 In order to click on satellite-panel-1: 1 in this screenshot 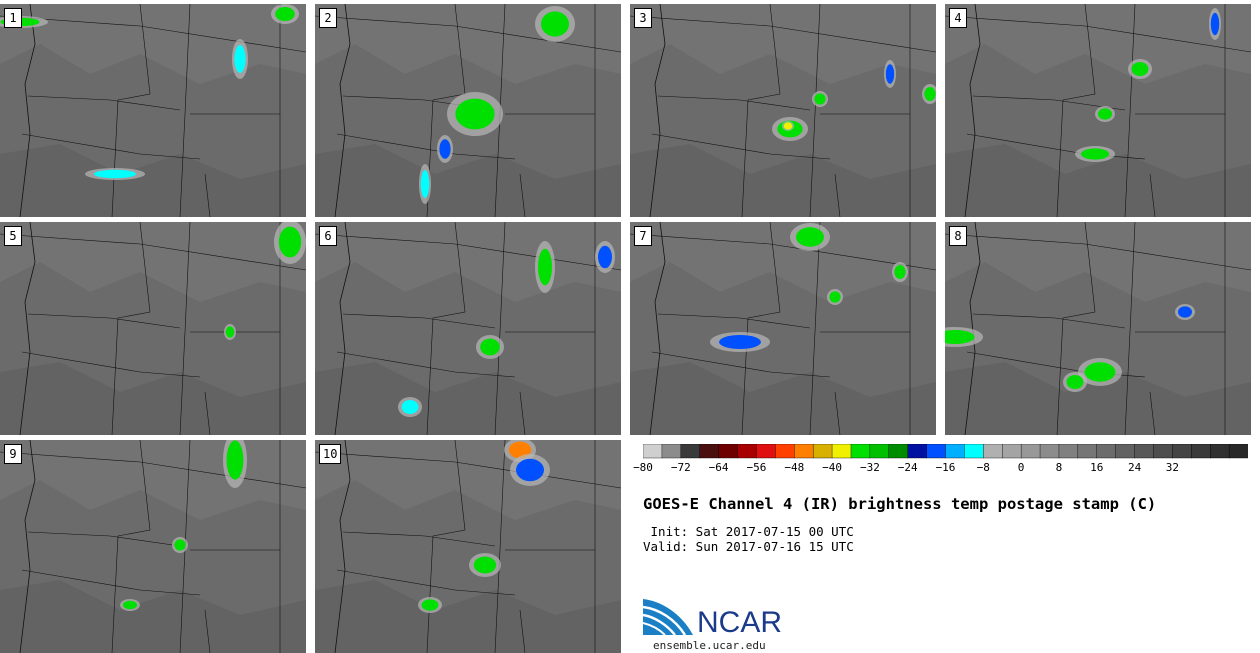, I will do `click(153, 110)`.